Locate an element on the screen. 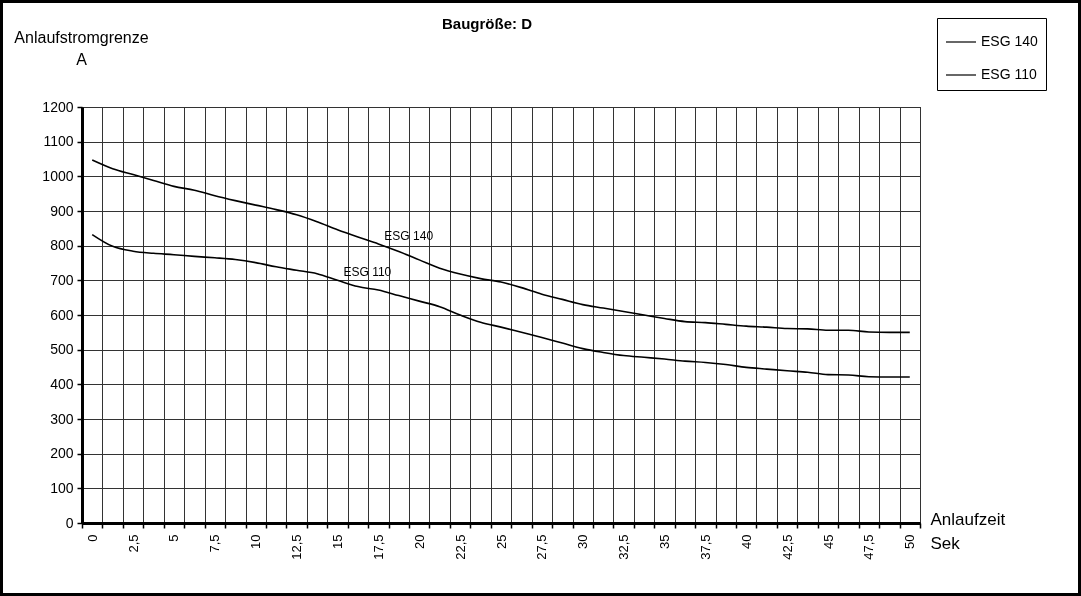  x-tick-label: 35 is located at coordinates (665, 541).